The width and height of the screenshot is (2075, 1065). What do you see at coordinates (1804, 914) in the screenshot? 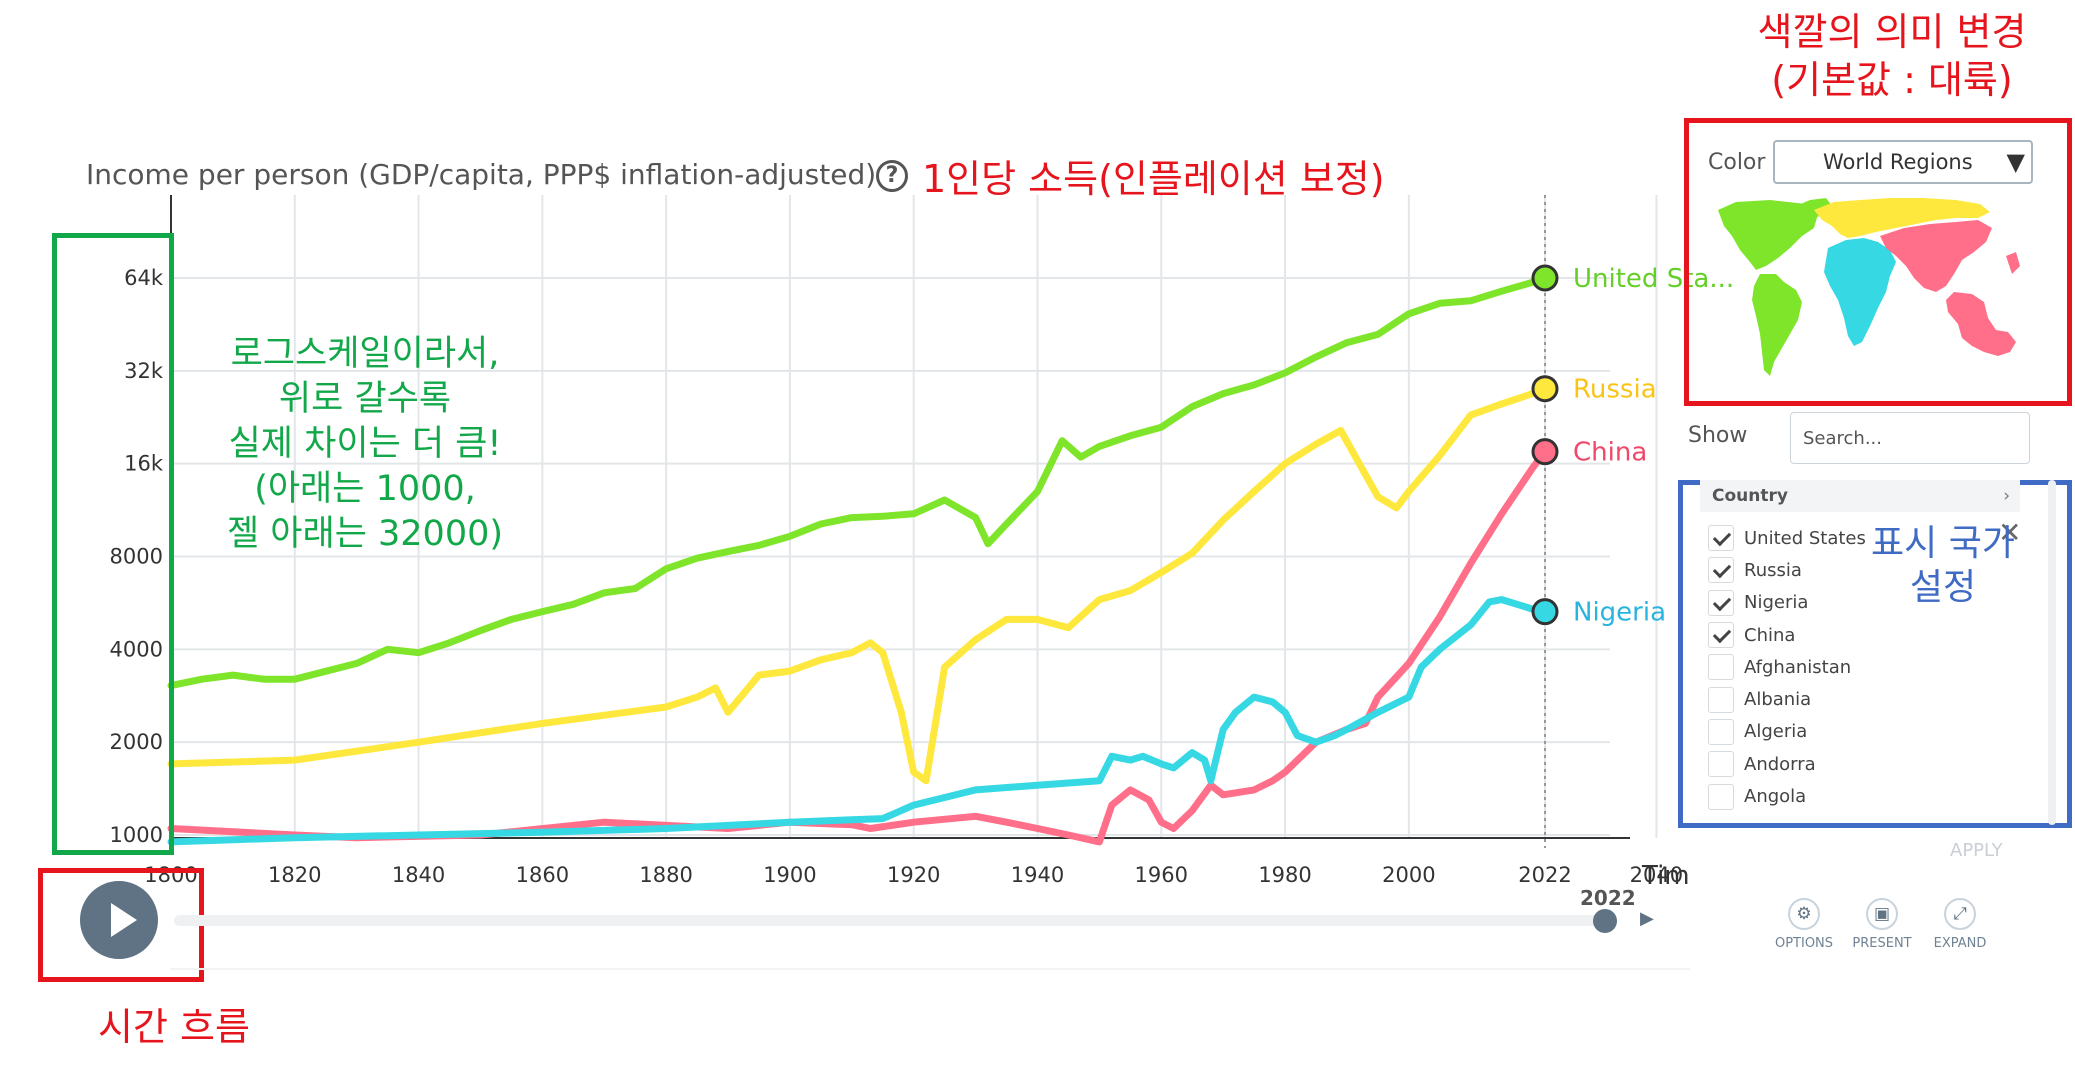
I see `gear-icon: ⚙` at bounding box center [1804, 914].